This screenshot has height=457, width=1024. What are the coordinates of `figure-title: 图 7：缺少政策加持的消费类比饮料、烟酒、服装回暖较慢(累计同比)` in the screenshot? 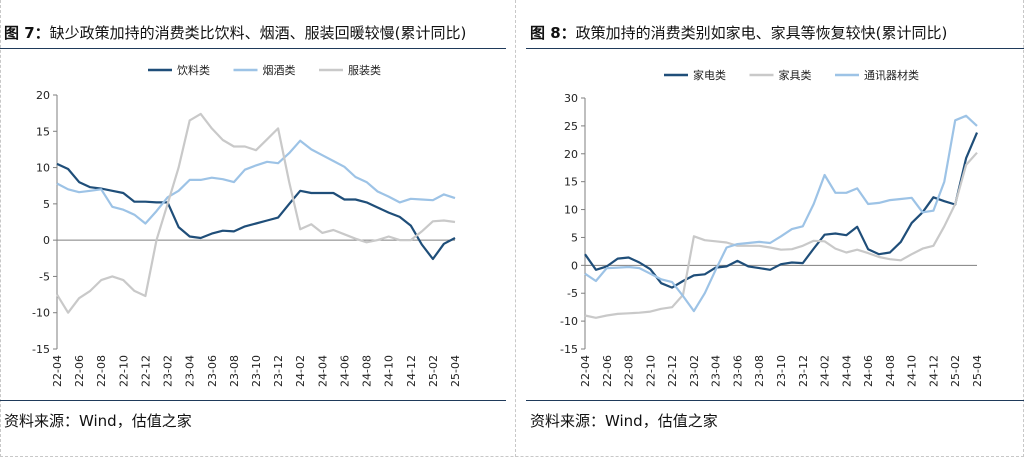 It's located at (235, 32).